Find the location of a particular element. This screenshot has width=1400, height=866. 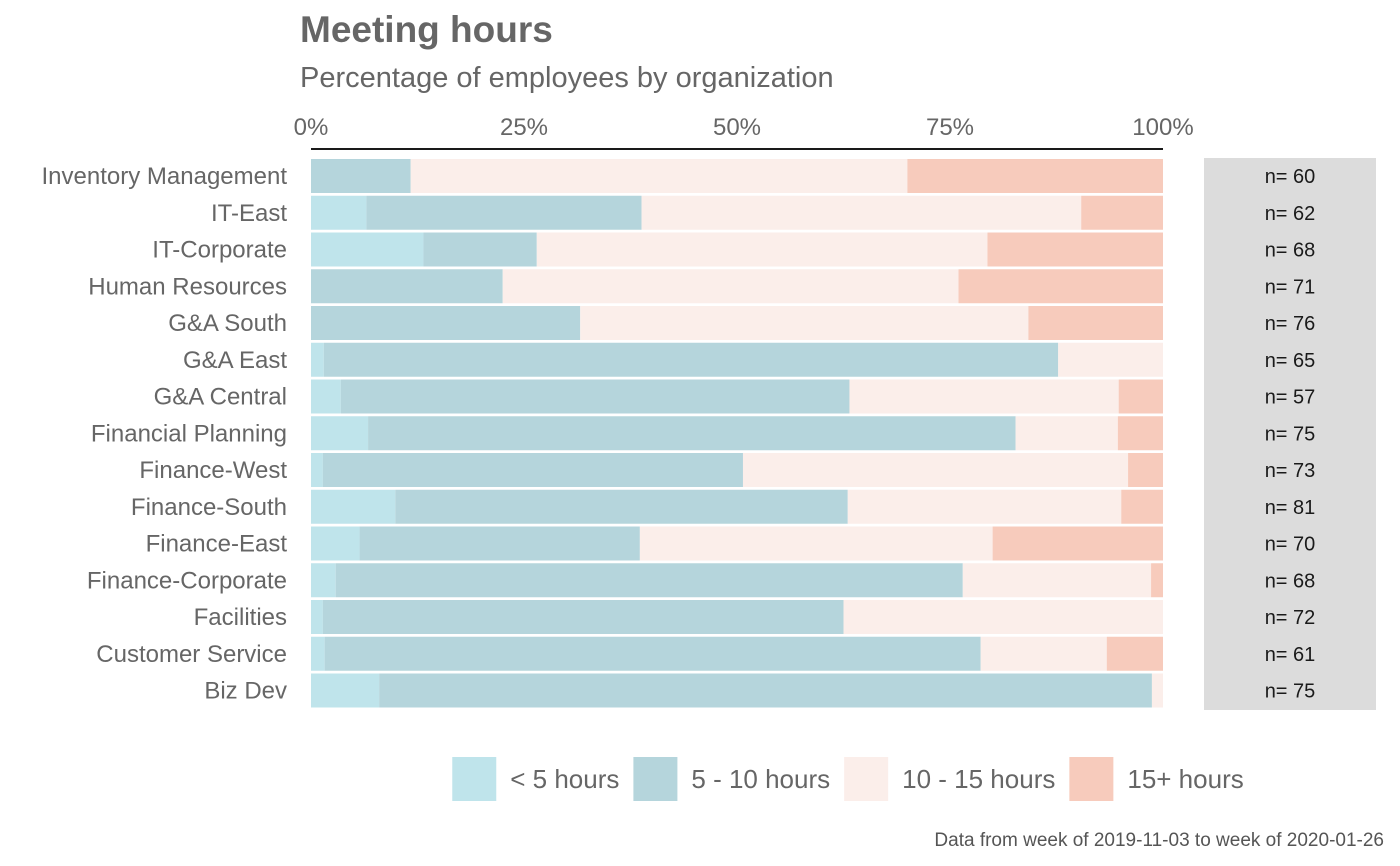

x-tick-label: 100% is located at coordinates (1162, 127).